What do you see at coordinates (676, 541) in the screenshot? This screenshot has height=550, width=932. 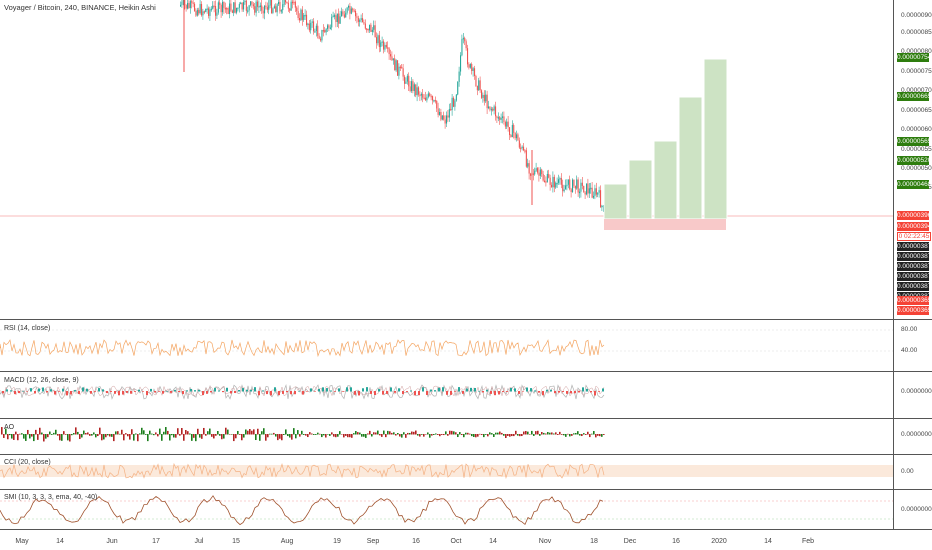 I see `time-tick: 16` at bounding box center [676, 541].